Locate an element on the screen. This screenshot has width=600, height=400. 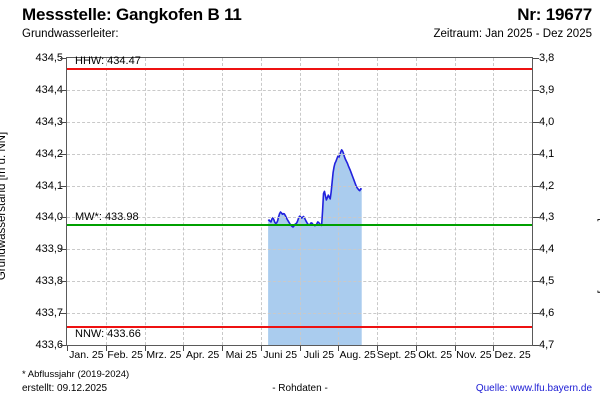
footnote-abflussjahr: * Abflussjahr (2019-2024) is located at coordinates (76, 374).